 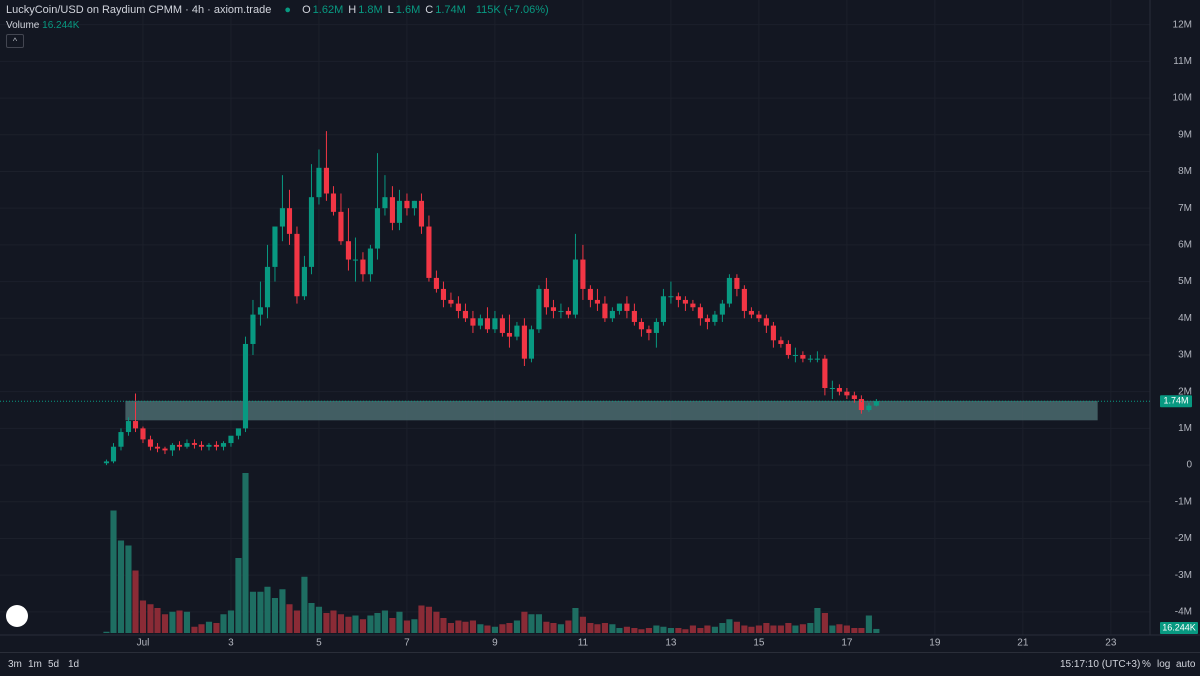 I want to click on x-tick-label: Jul, so click(x=143, y=643).